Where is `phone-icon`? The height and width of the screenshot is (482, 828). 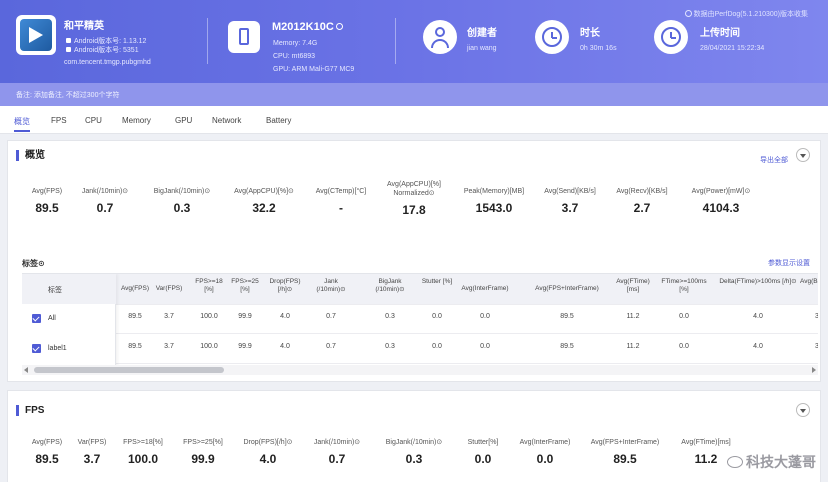 phone-icon is located at coordinates (244, 37).